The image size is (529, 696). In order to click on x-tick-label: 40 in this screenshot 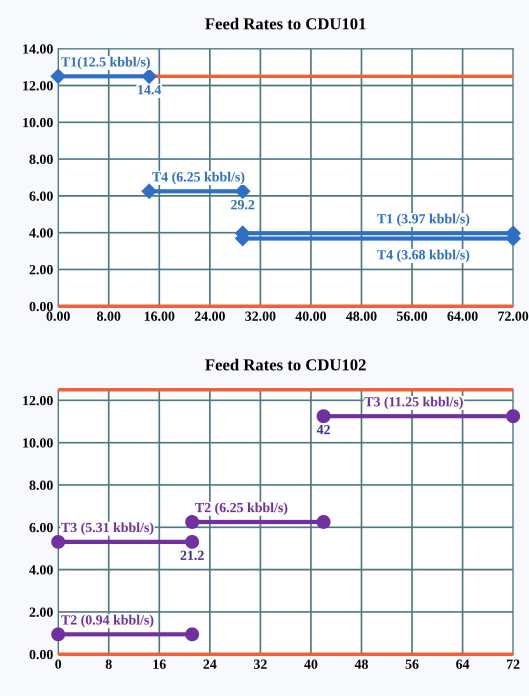, I will do `click(311, 664)`.